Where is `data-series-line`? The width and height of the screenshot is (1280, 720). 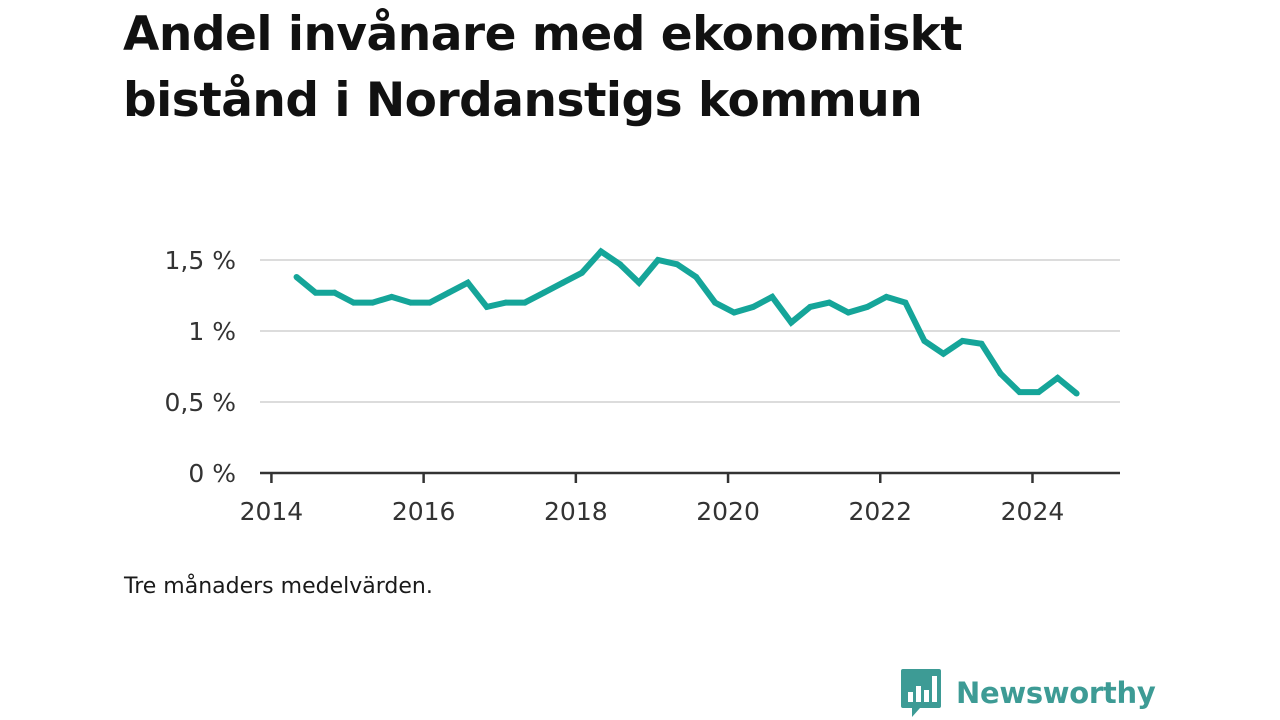 data-series-line is located at coordinates (686, 321).